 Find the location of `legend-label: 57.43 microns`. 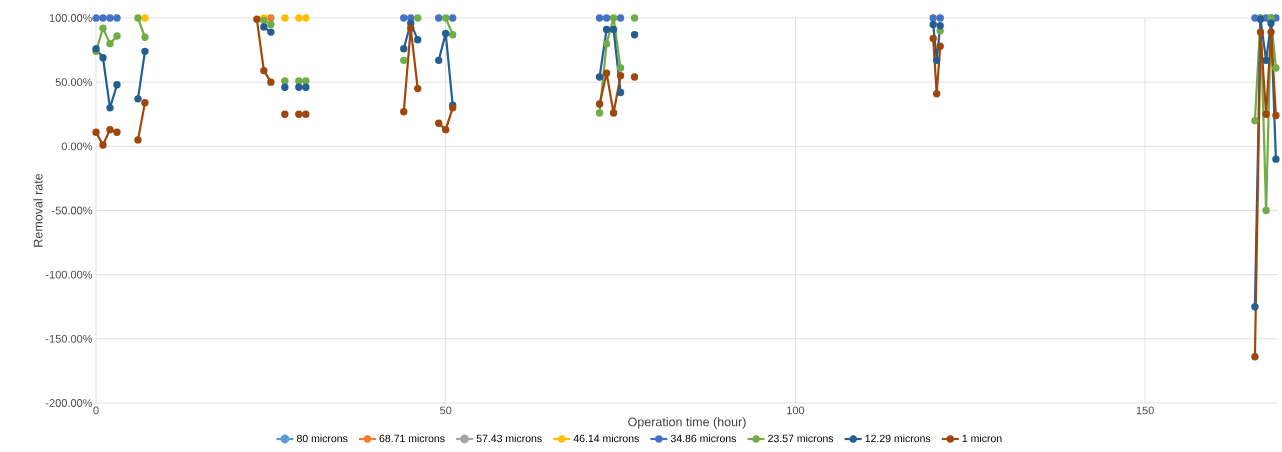

legend-label: 57.43 microns is located at coordinates (509, 438).